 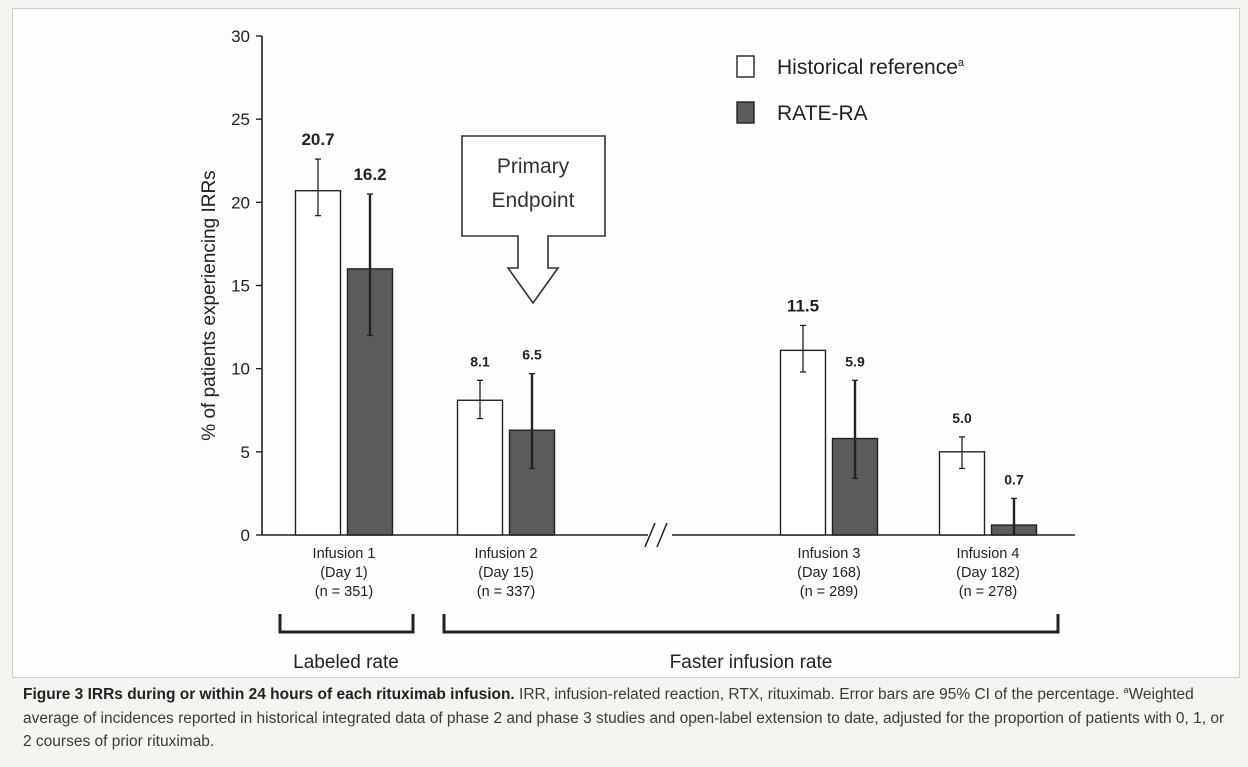 I want to click on y-tick-label: 5, so click(x=245, y=452).